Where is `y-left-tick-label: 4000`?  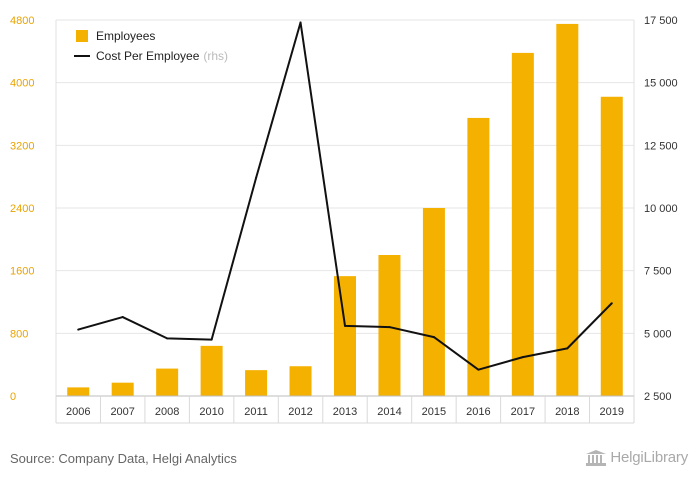 y-left-tick-label: 4000 is located at coordinates (22, 84).